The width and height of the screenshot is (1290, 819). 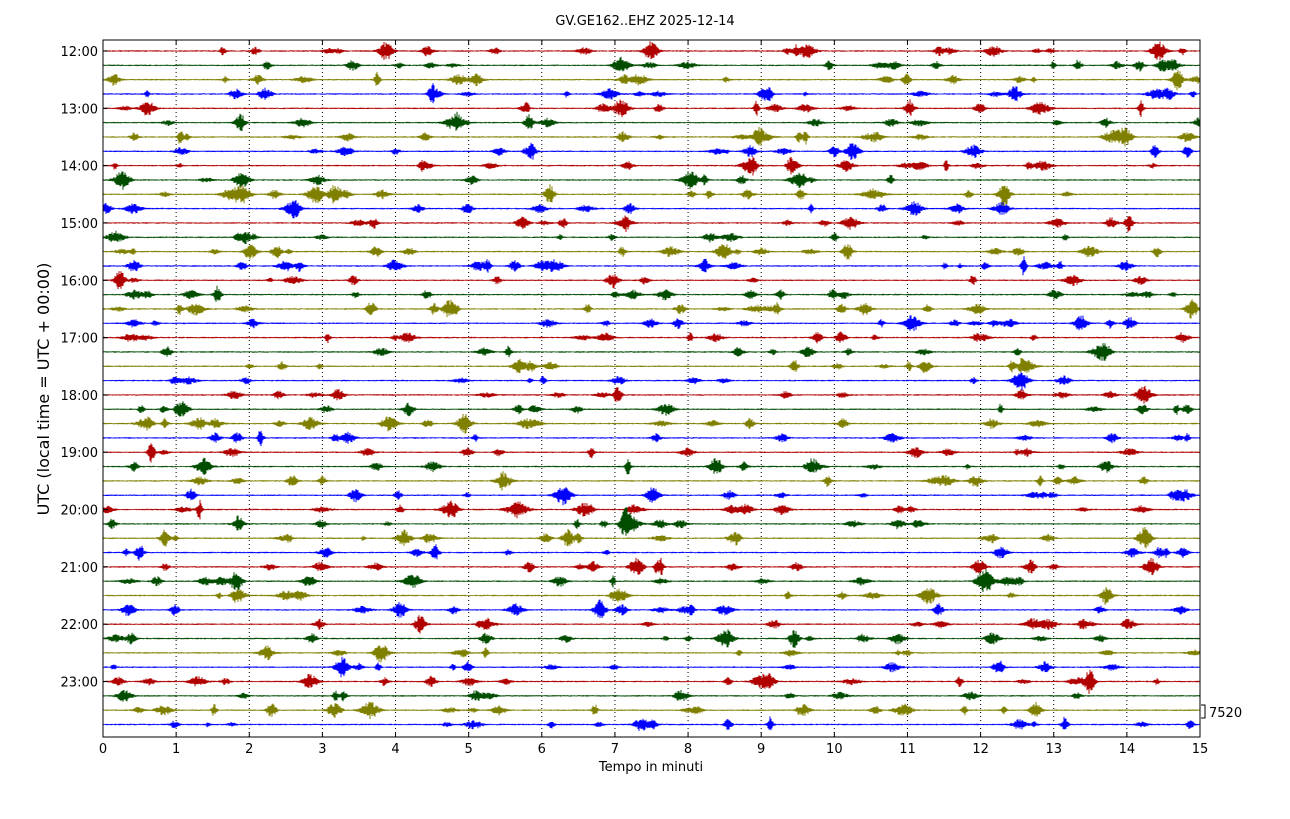 I want to click on y-tick-label: 21:00, so click(x=79, y=568).